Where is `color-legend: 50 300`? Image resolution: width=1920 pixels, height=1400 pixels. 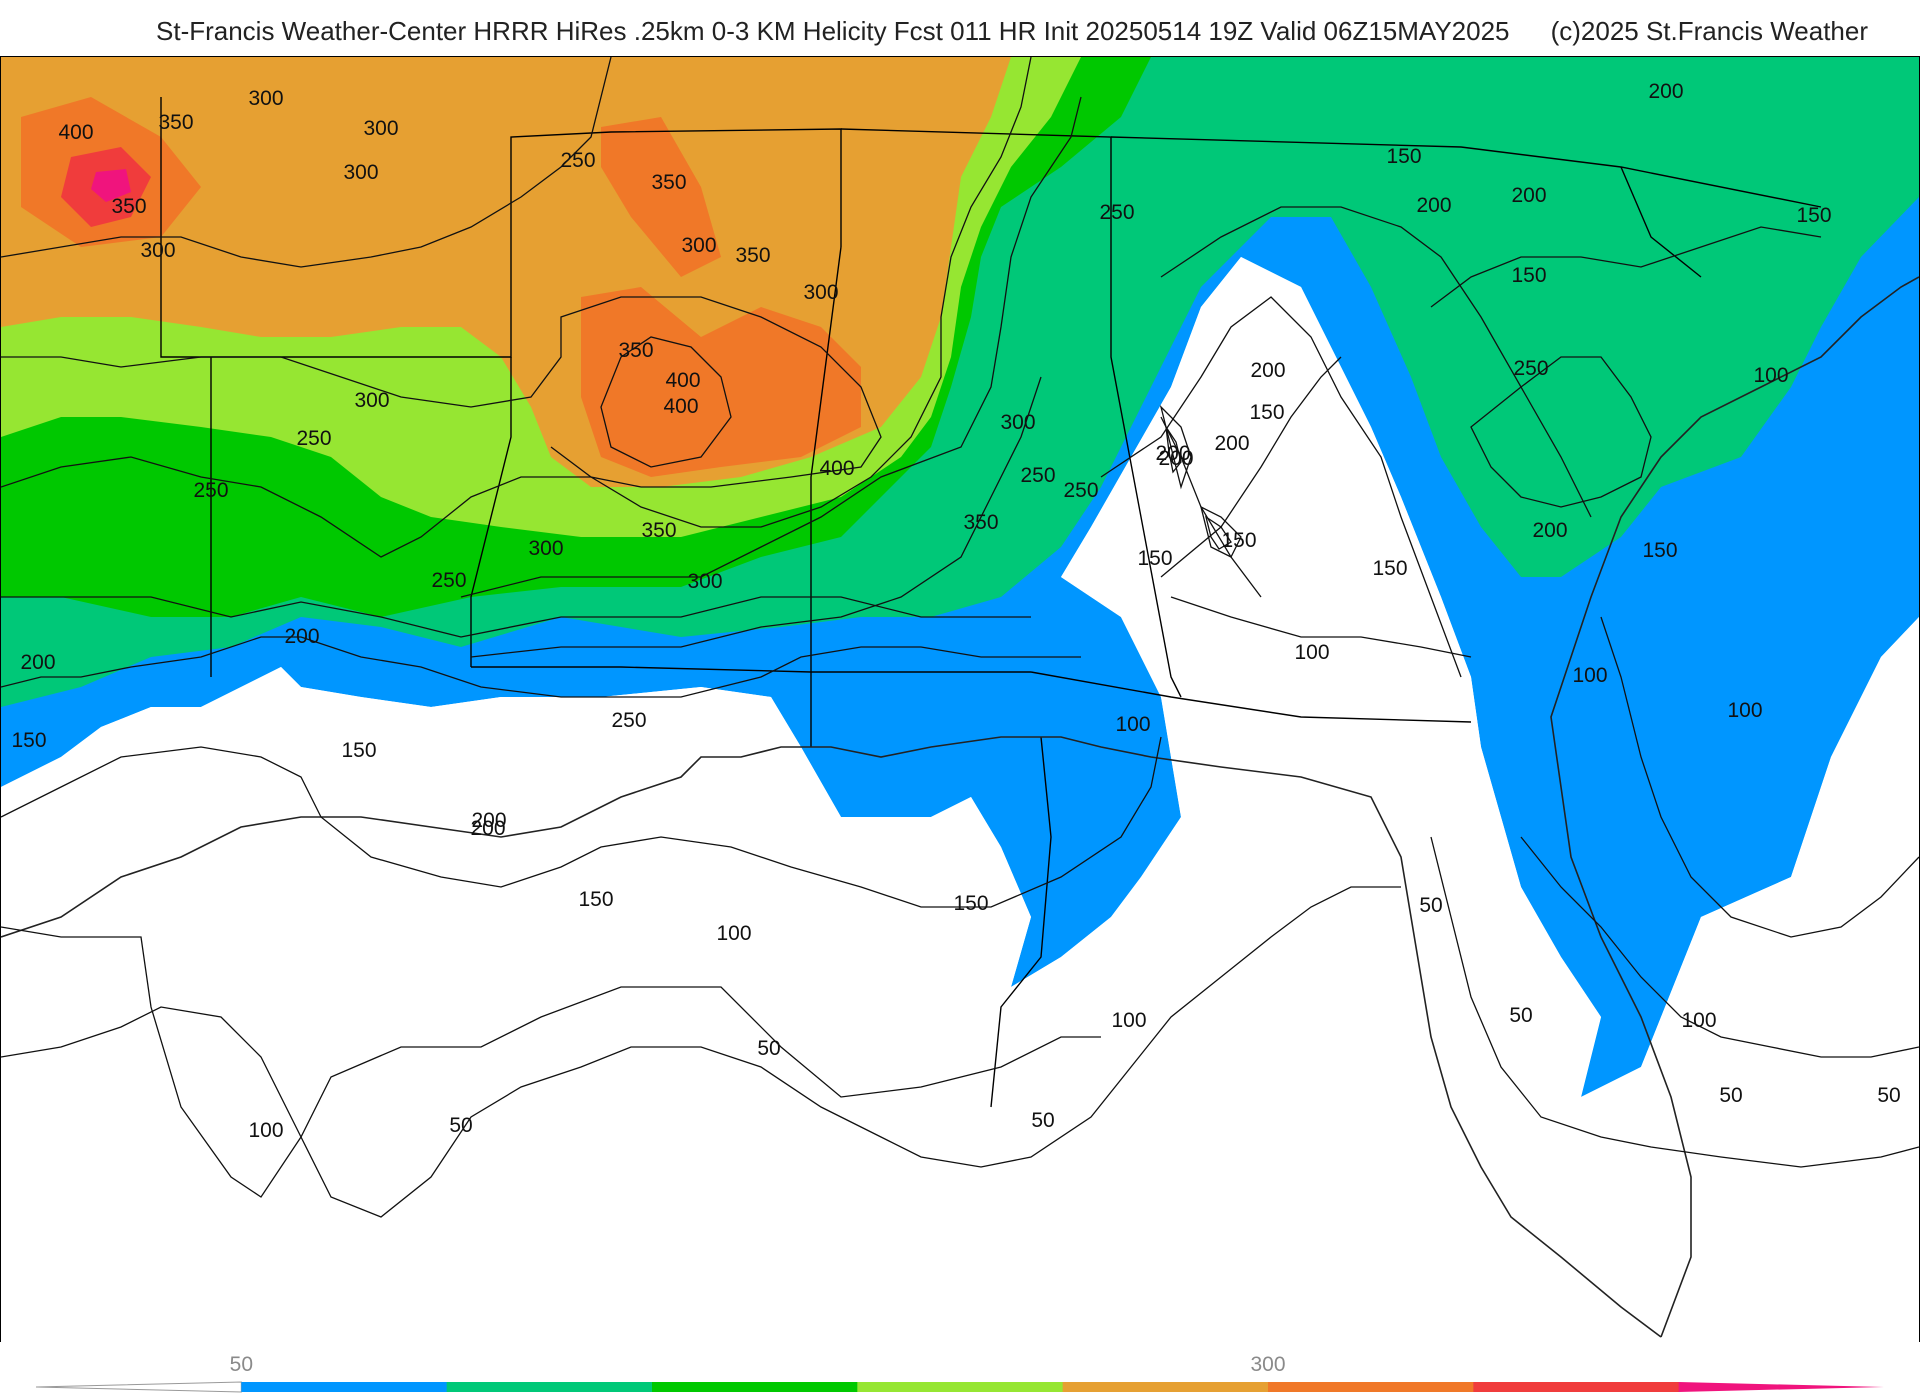
color-legend: 50 300 is located at coordinates (960, 1371).